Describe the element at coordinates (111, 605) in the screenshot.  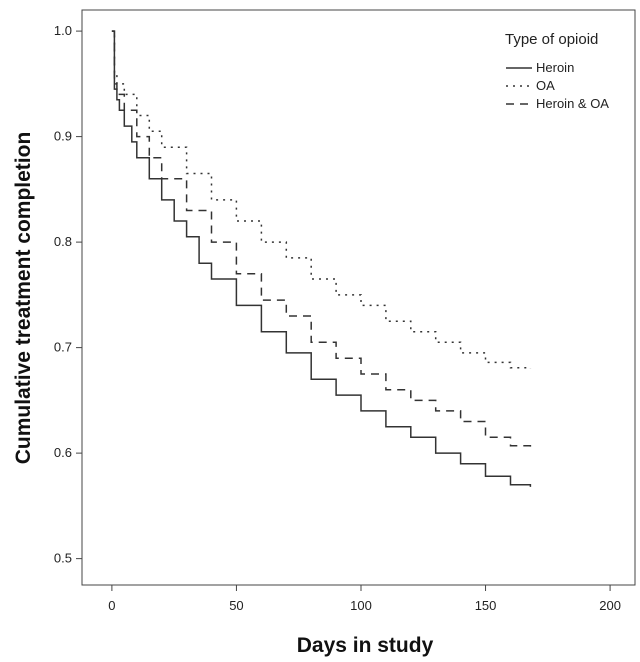
I see `x-tick-label: 0` at that location.